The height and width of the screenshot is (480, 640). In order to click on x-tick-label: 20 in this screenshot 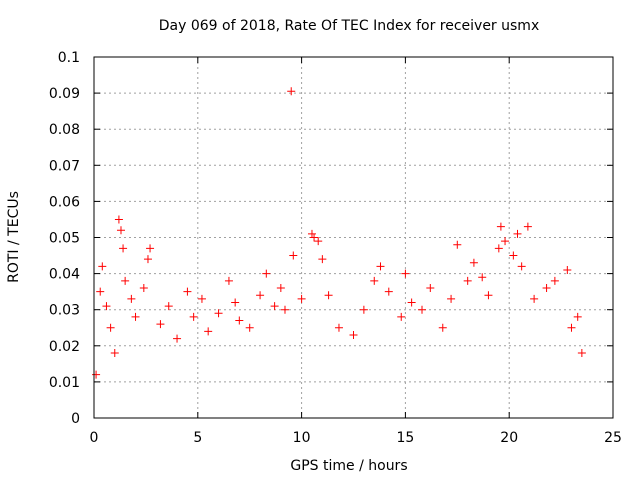, I will do `click(509, 438)`.